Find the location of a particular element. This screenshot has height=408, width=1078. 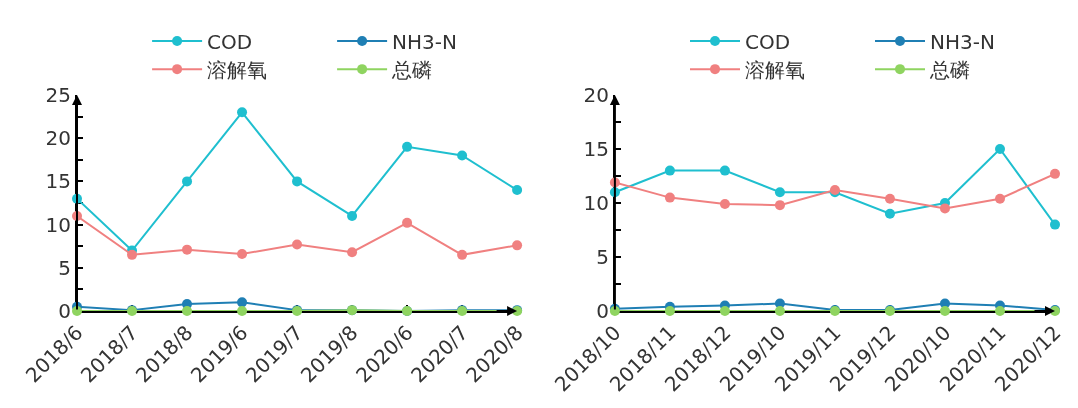

y-tick-label: 25 is located at coordinates (58, 95).